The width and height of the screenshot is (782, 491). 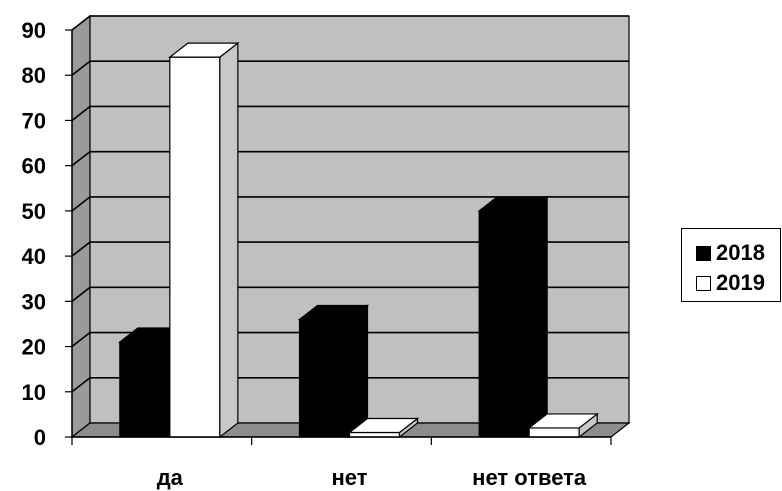 What do you see at coordinates (40, 437) in the screenshot?
I see `y-tick-label: 0` at bounding box center [40, 437].